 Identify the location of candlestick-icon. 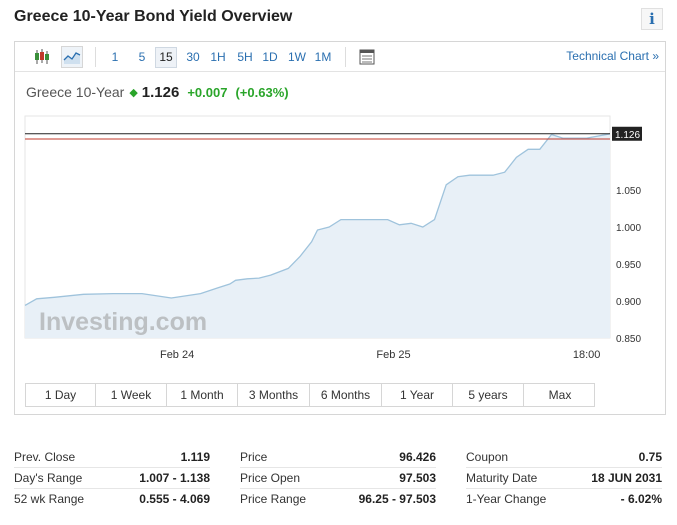
(42, 57).